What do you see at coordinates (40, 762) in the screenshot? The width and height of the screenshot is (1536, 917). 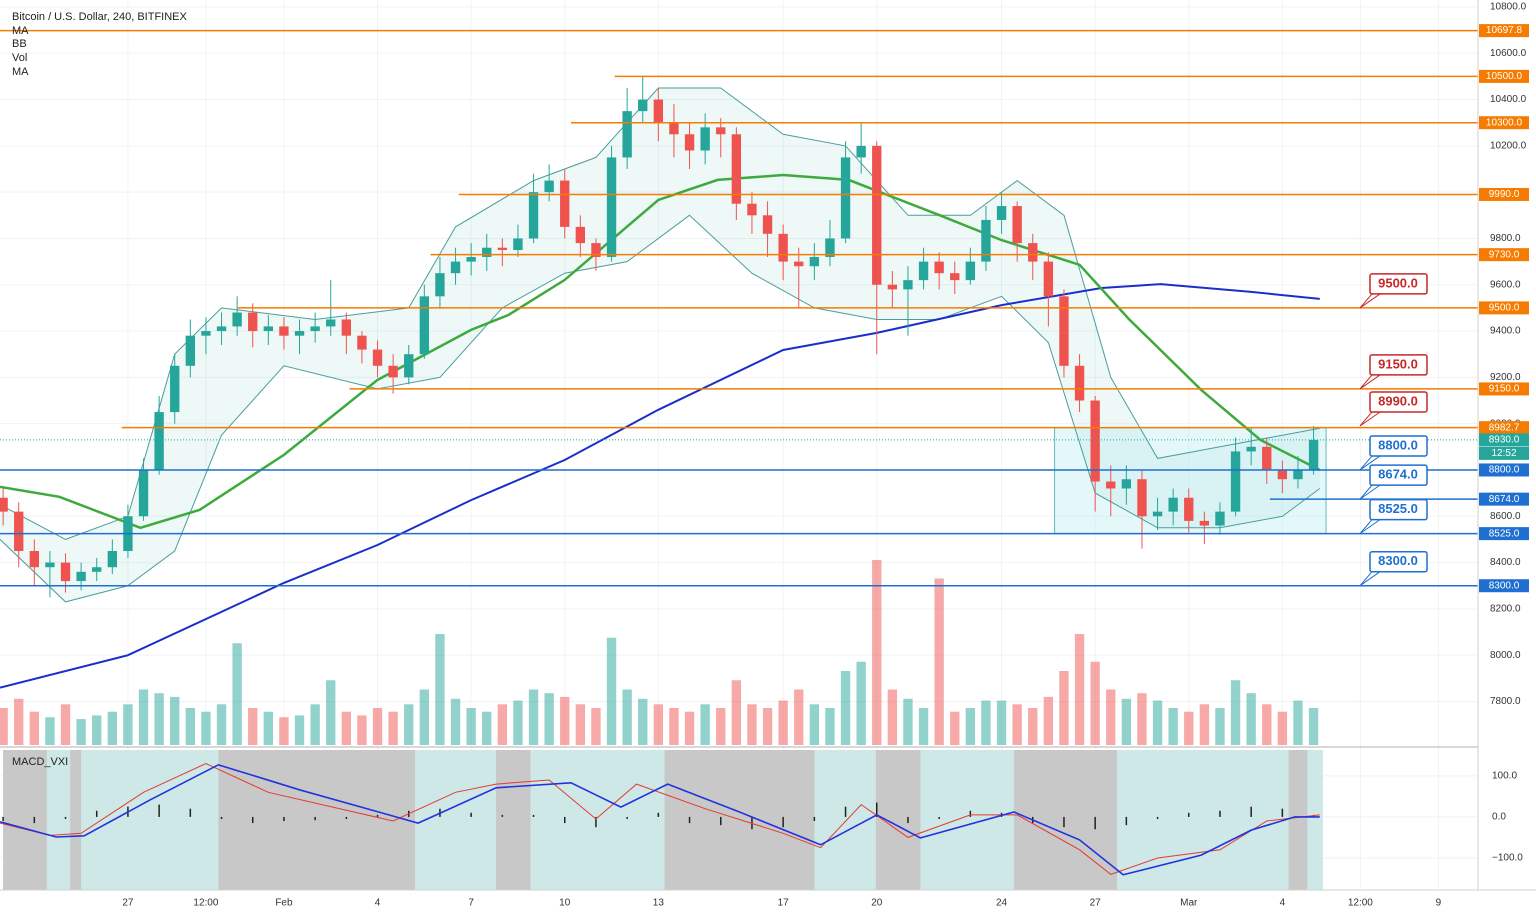 I see `macd-title: MACD_VXI` at bounding box center [40, 762].